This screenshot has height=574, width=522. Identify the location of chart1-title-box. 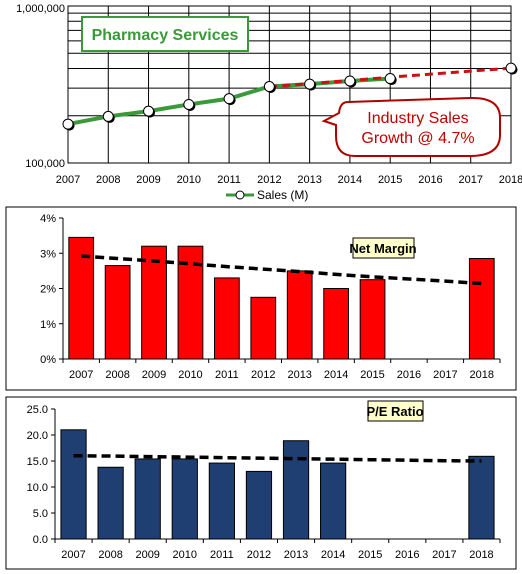
(165, 34).